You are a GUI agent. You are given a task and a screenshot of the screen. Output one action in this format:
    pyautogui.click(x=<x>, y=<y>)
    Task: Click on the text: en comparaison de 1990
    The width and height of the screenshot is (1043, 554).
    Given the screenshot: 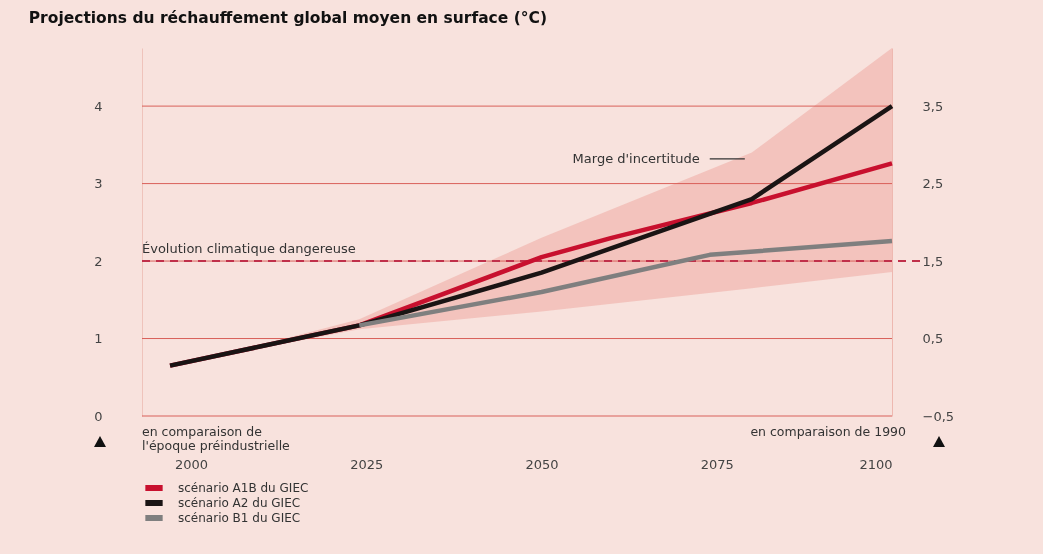 What is the action you would take?
    pyautogui.click(x=828, y=431)
    